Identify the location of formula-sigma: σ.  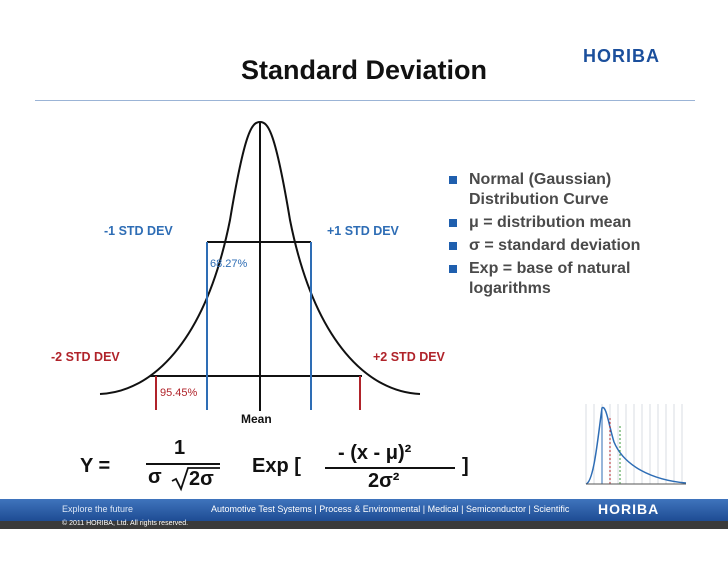
(155, 477).